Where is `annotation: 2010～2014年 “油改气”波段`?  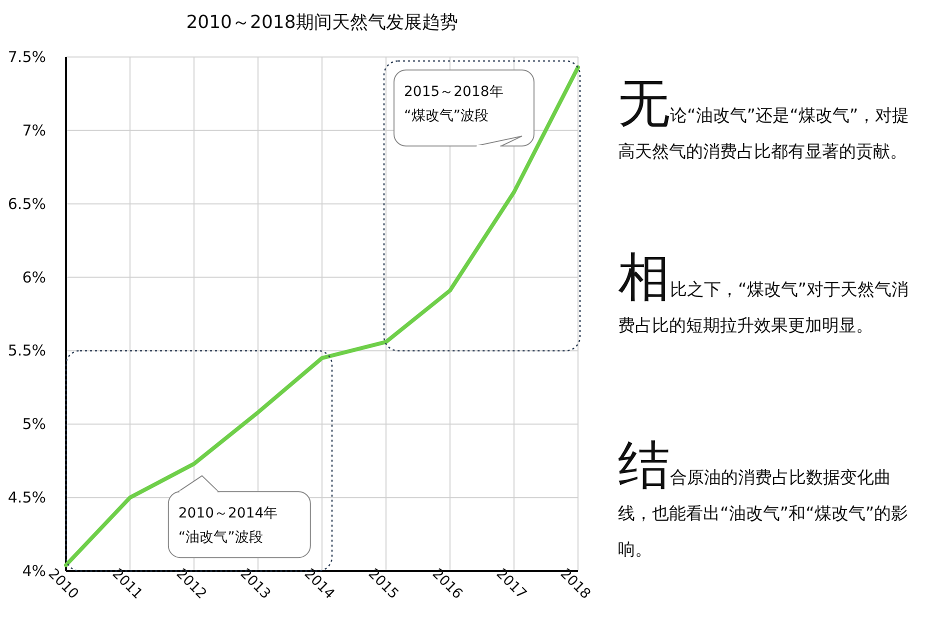
annotation: 2010～2014年 “油改气”波段 is located at coordinates (228, 526).